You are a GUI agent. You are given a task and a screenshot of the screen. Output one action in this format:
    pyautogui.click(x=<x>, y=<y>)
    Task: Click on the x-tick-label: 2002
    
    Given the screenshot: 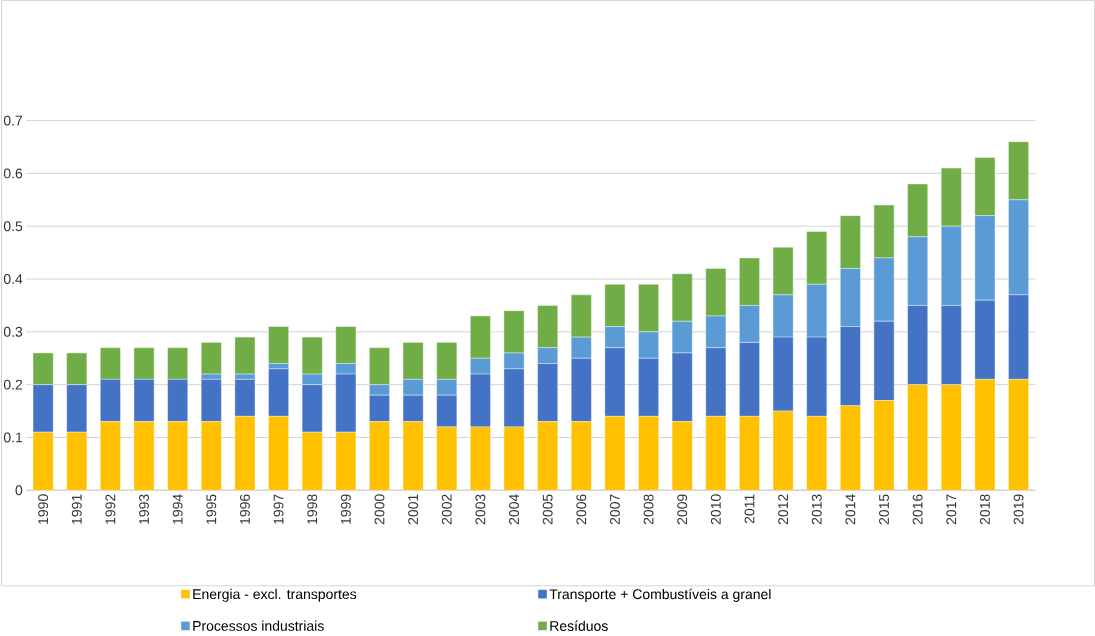 What is the action you would take?
    pyautogui.click(x=446, y=509)
    